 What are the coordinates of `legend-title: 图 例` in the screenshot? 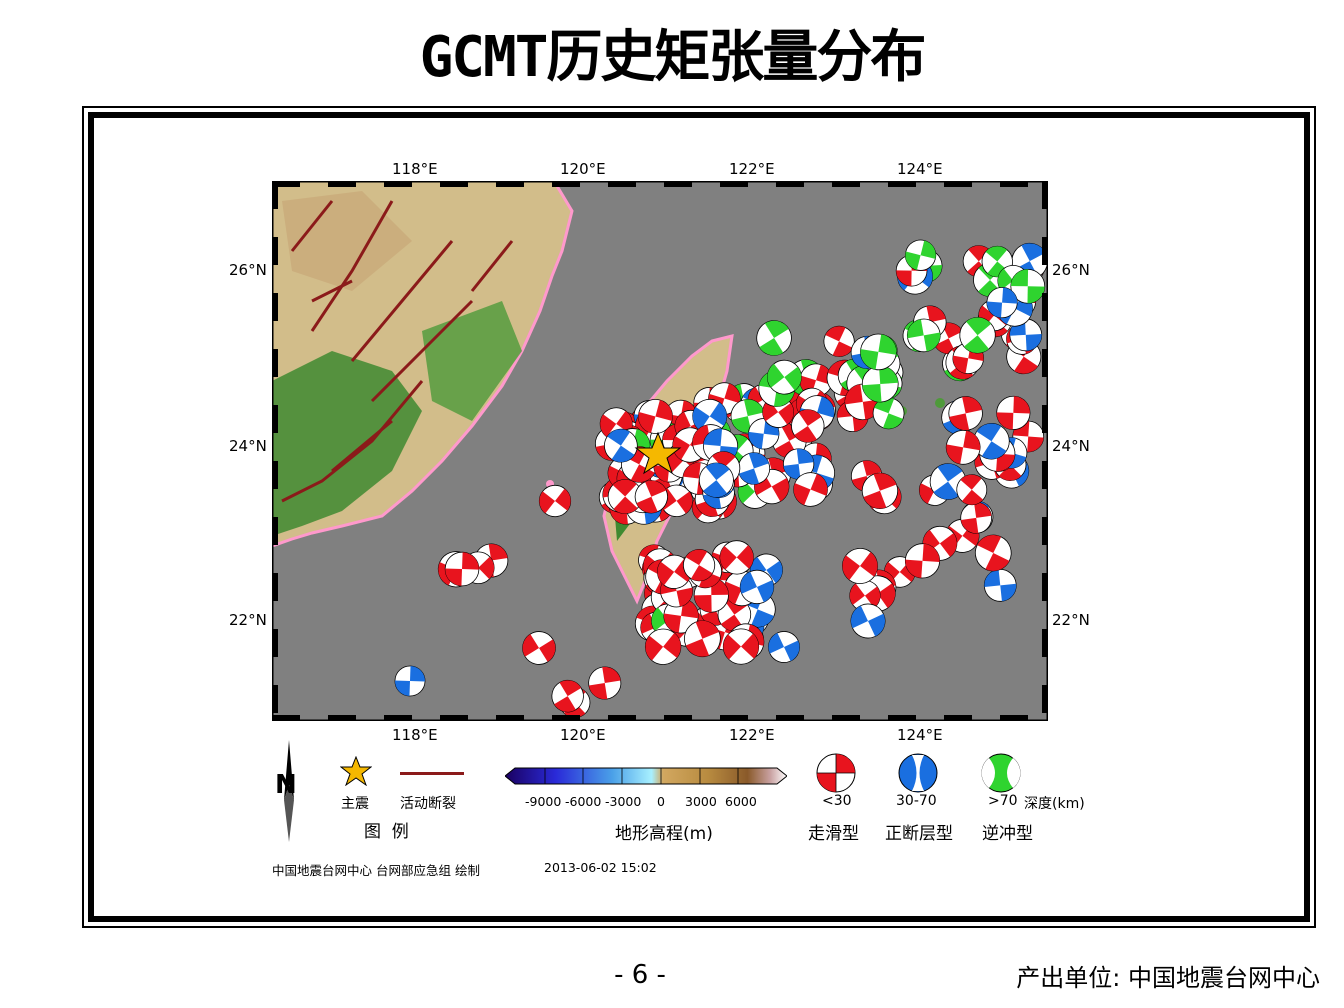 It's located at (386, 832).